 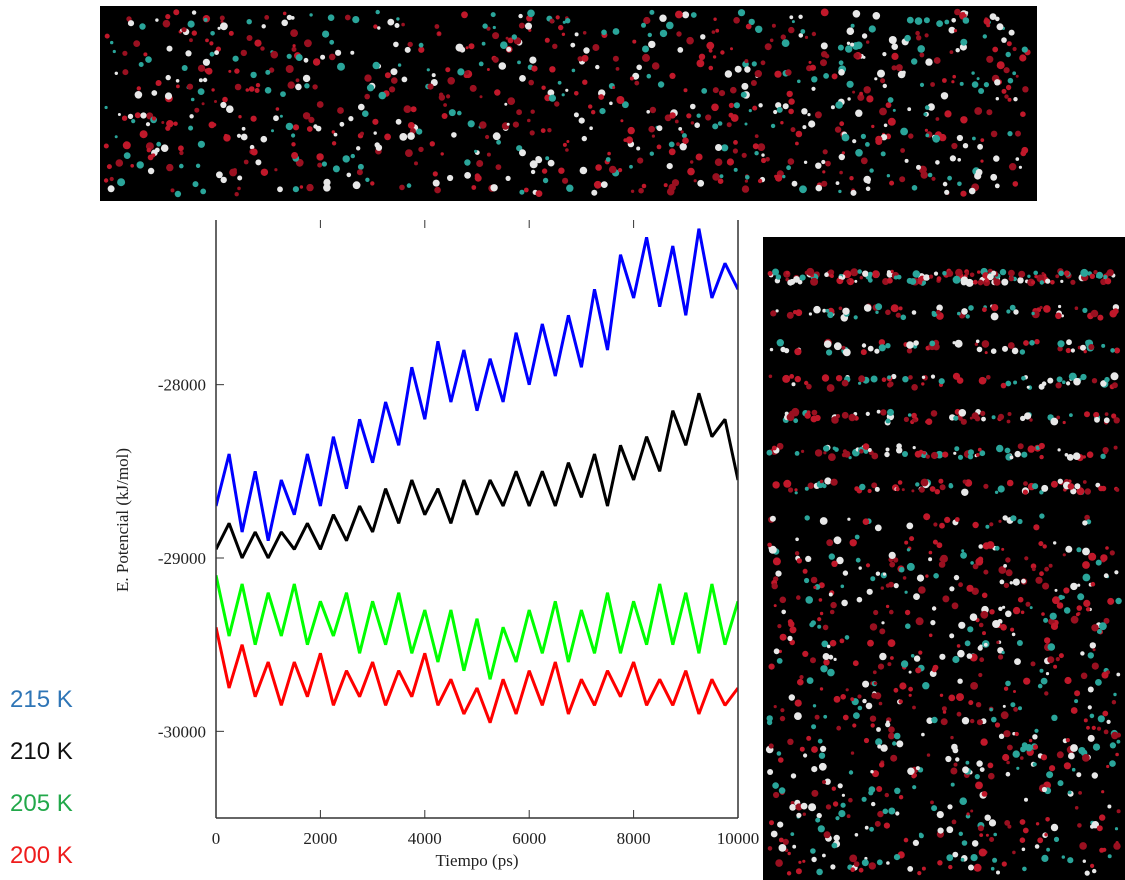 I want to click on legend-label: 210 K, so click(x=41, y=751).